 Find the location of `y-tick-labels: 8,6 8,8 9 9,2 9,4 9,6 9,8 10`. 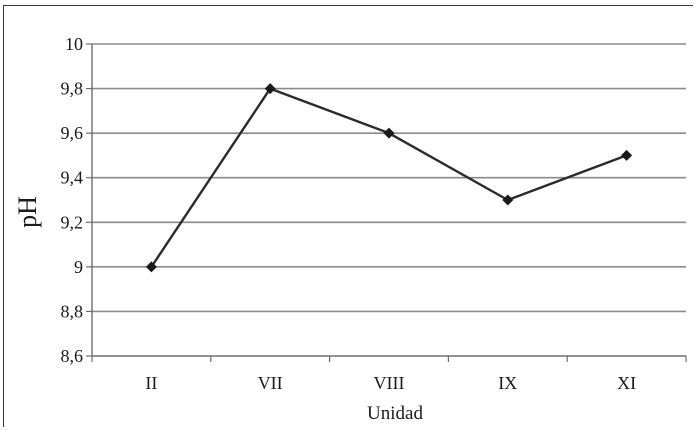

y-tick-labels: 8,6 8,8 9 9,2 9,4 9,6 9,8 10 is located at coordinates (72, 200).